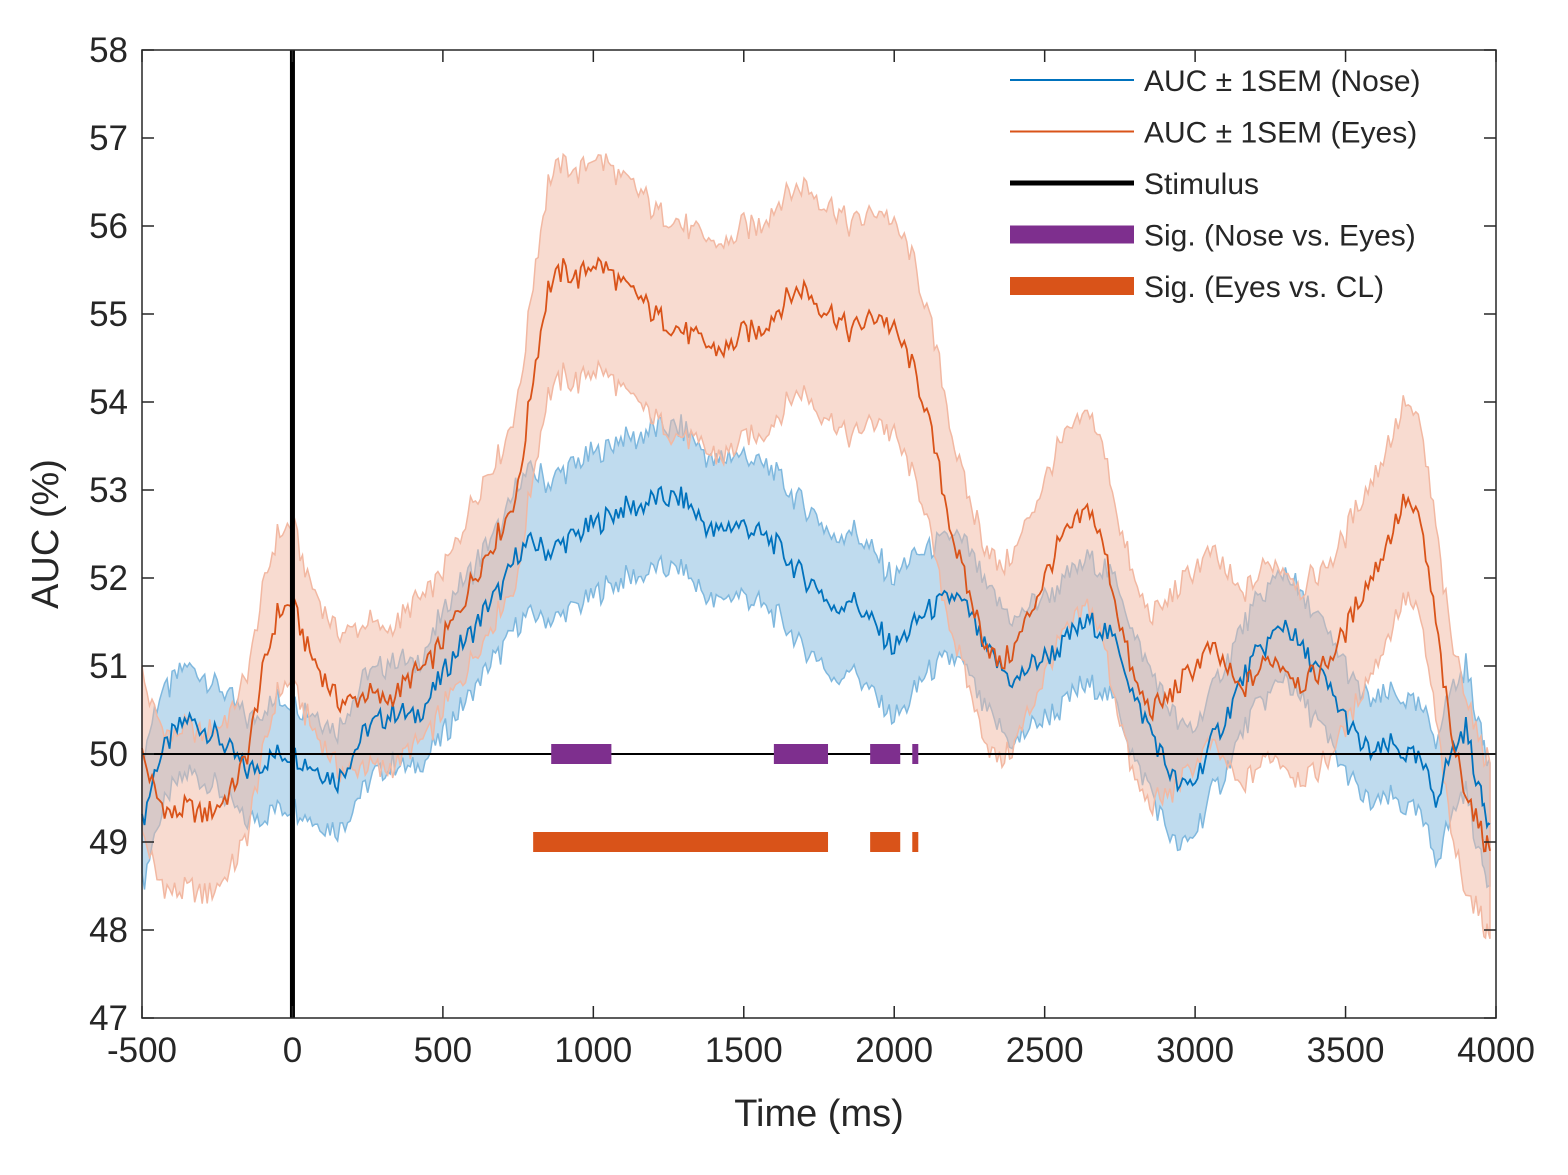 The width and height of the screenshot is (1568, 1175). I want to click on y-tick-label: 52, so click(108, 578).